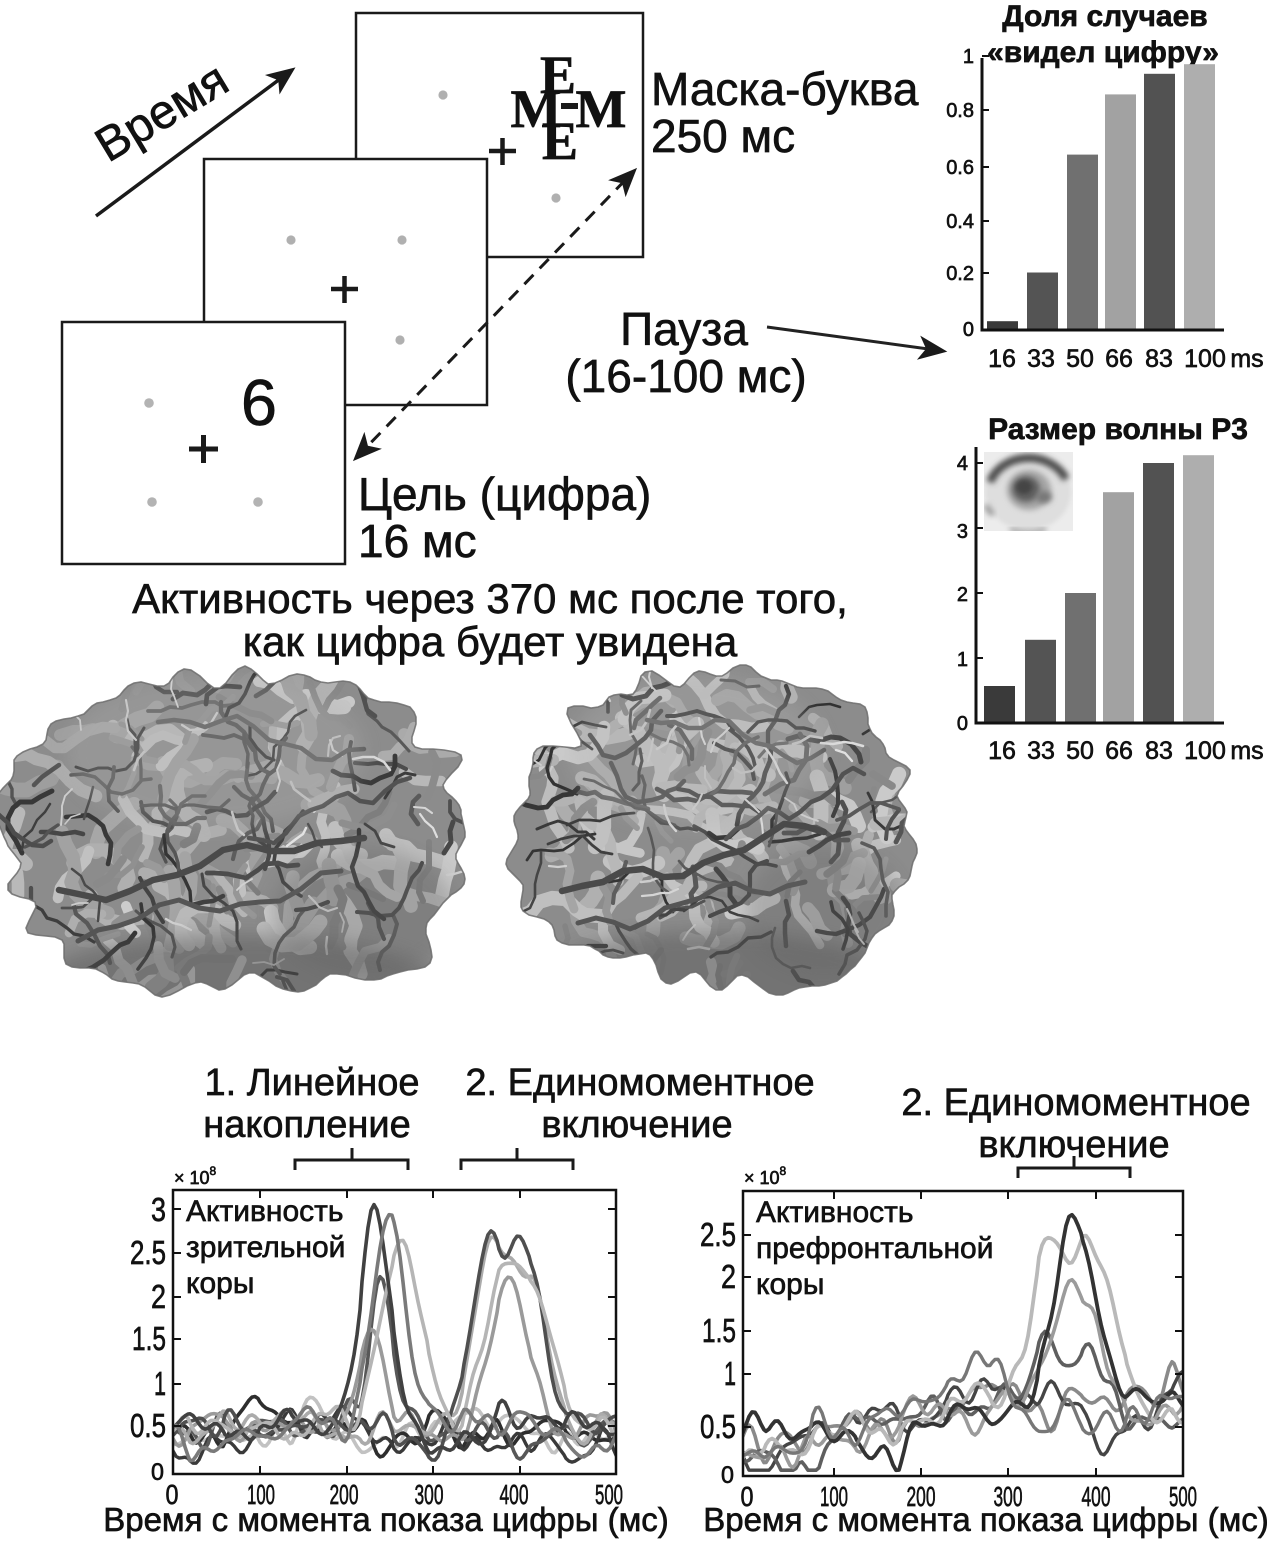 The height and width of the screenshot is (1555, 1286). What do you see at coordinates (960, 274) in the screenshot?
I see `svg-text: 0.2` at bounding box center [960, 274].